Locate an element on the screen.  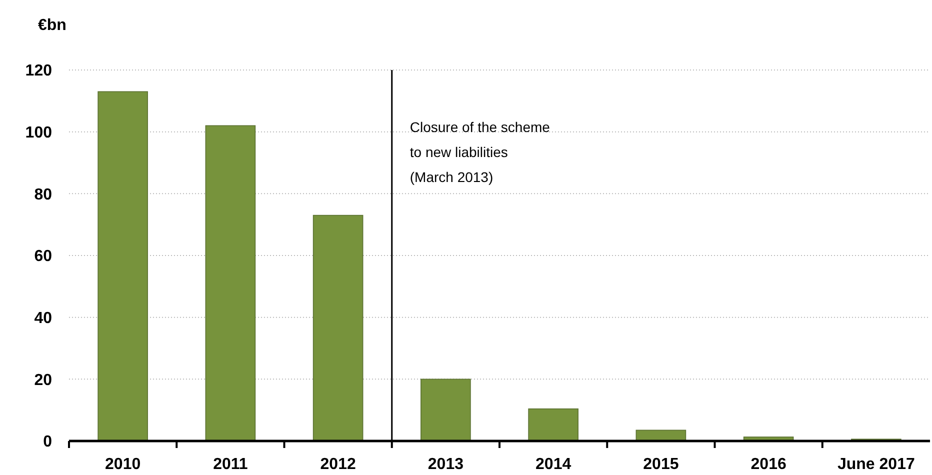
x-tick-label: 2011 is located at coordinates (230, 464).